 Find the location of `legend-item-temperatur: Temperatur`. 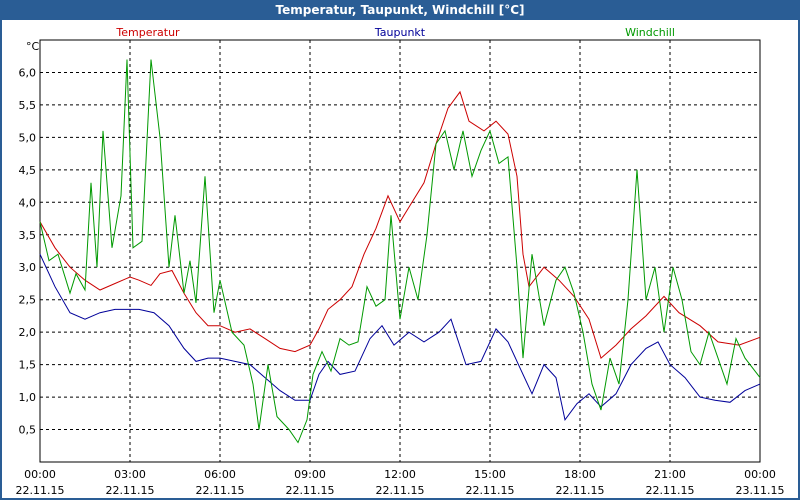

legend-item-temperatur: Temperatur is located at coordinates (147, 32).